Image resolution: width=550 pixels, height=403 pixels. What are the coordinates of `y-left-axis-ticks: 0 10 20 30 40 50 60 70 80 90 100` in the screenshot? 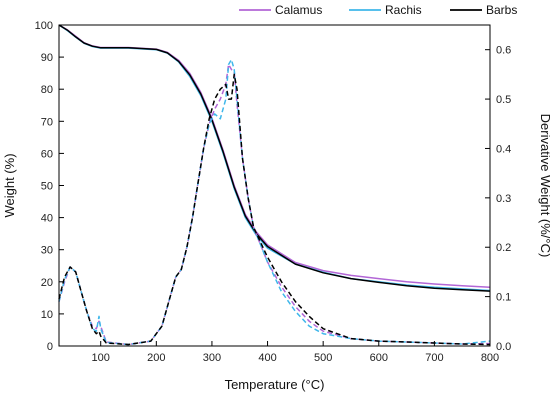 It's located at (49, 186).